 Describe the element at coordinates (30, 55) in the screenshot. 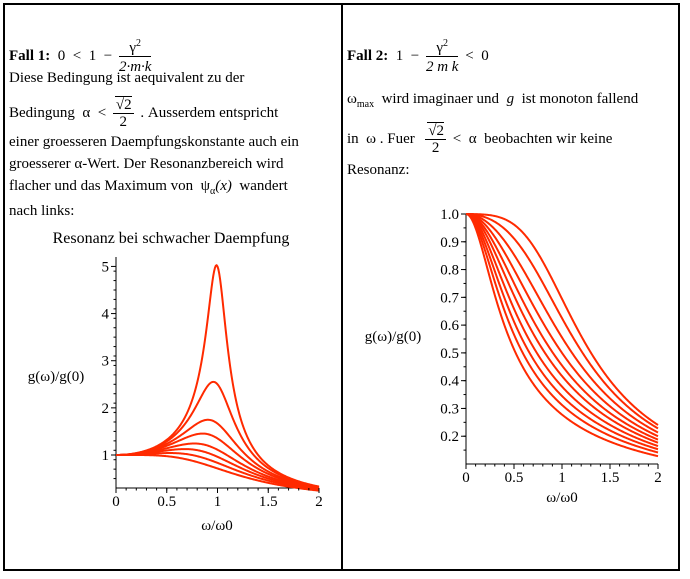

I see `fall1-heading: Fall 1:` at that location.